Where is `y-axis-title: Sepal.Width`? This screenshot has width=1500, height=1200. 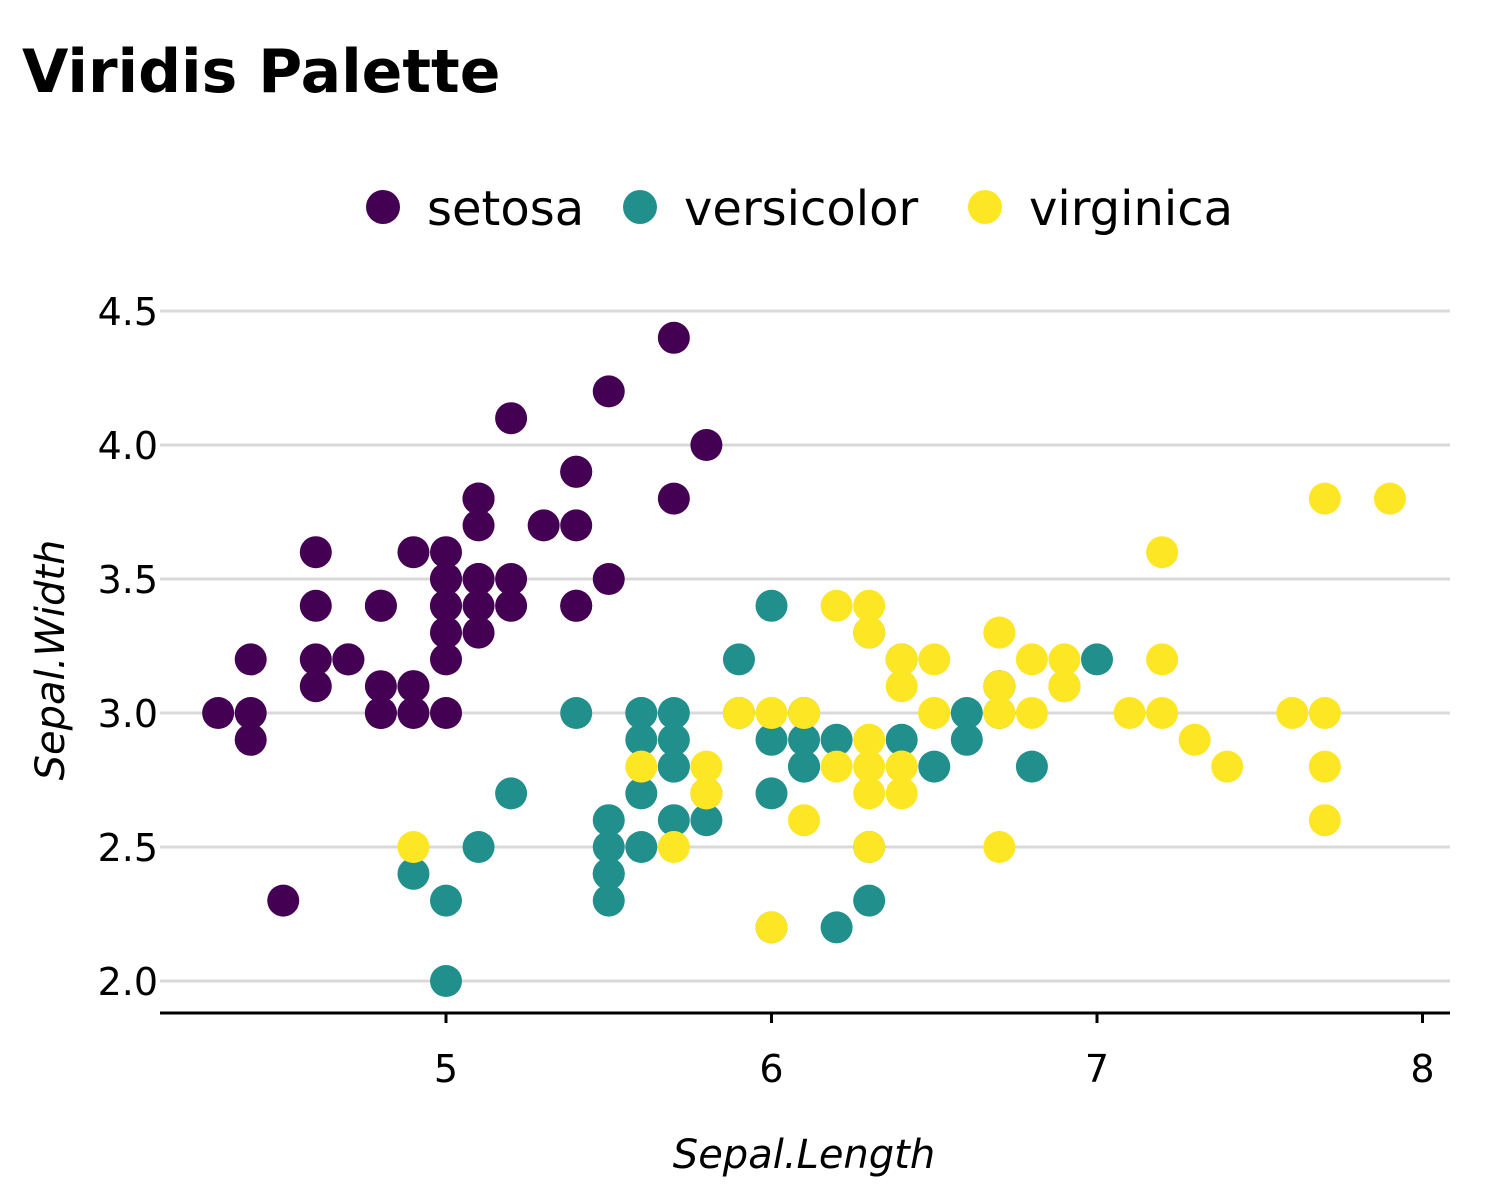 y-axis-title: Sepal.Width is located at coordinates (51, 660).